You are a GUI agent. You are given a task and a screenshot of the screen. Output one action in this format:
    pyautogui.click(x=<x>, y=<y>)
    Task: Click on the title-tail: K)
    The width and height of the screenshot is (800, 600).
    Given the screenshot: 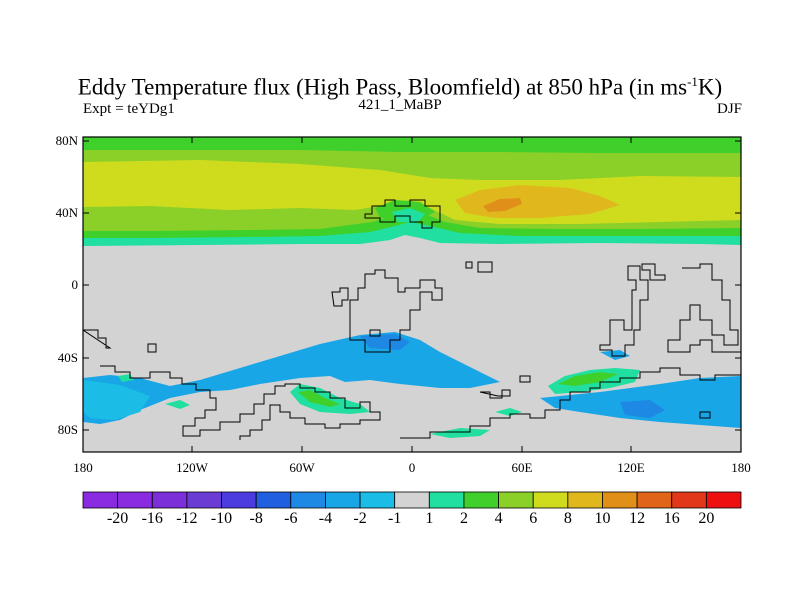 What is the action you would take?
    pyautogui.click(x=710, y=87)
    